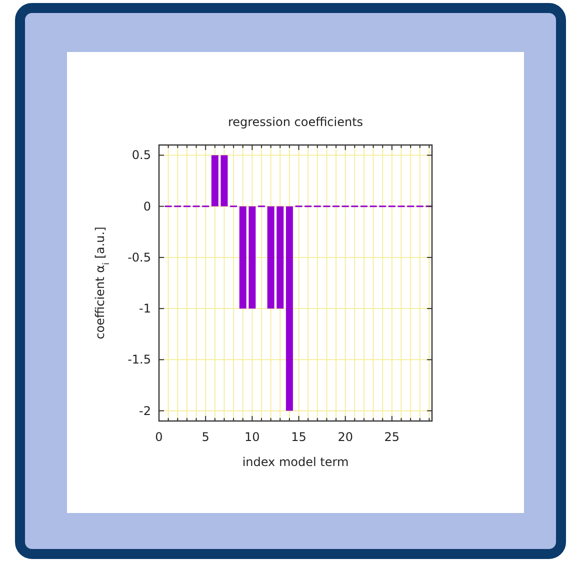 Image resolution: width=570 pixels, height=562 pixels. What do you see at coordinates (298, 437) in the screenshot?
I see `x-tick-label: 15` at bounding box center [298, 437].